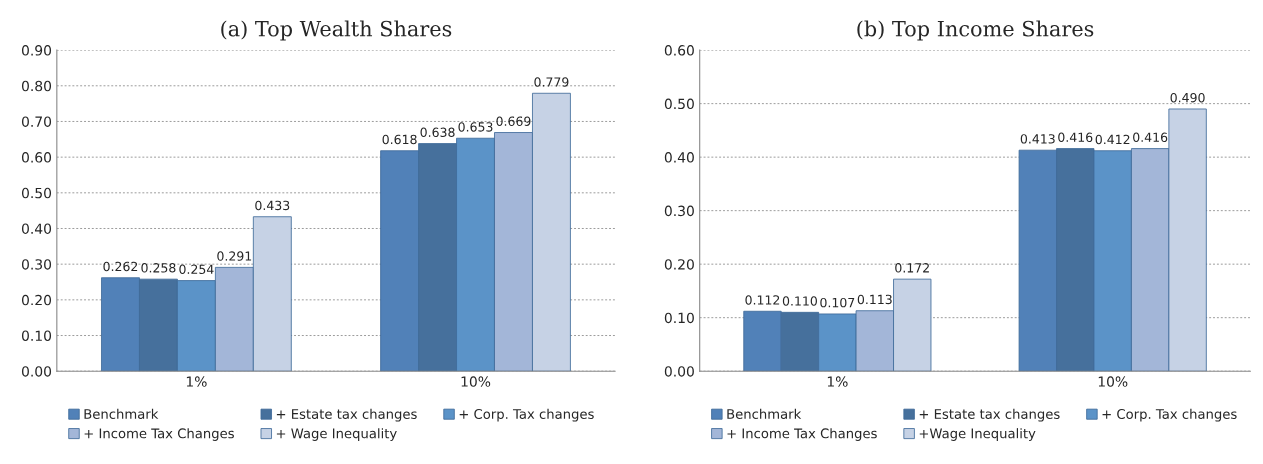  Describe the element at coordinates (36, 50) in the screenshot. I see `y-tick-label: 0.90` at that location.